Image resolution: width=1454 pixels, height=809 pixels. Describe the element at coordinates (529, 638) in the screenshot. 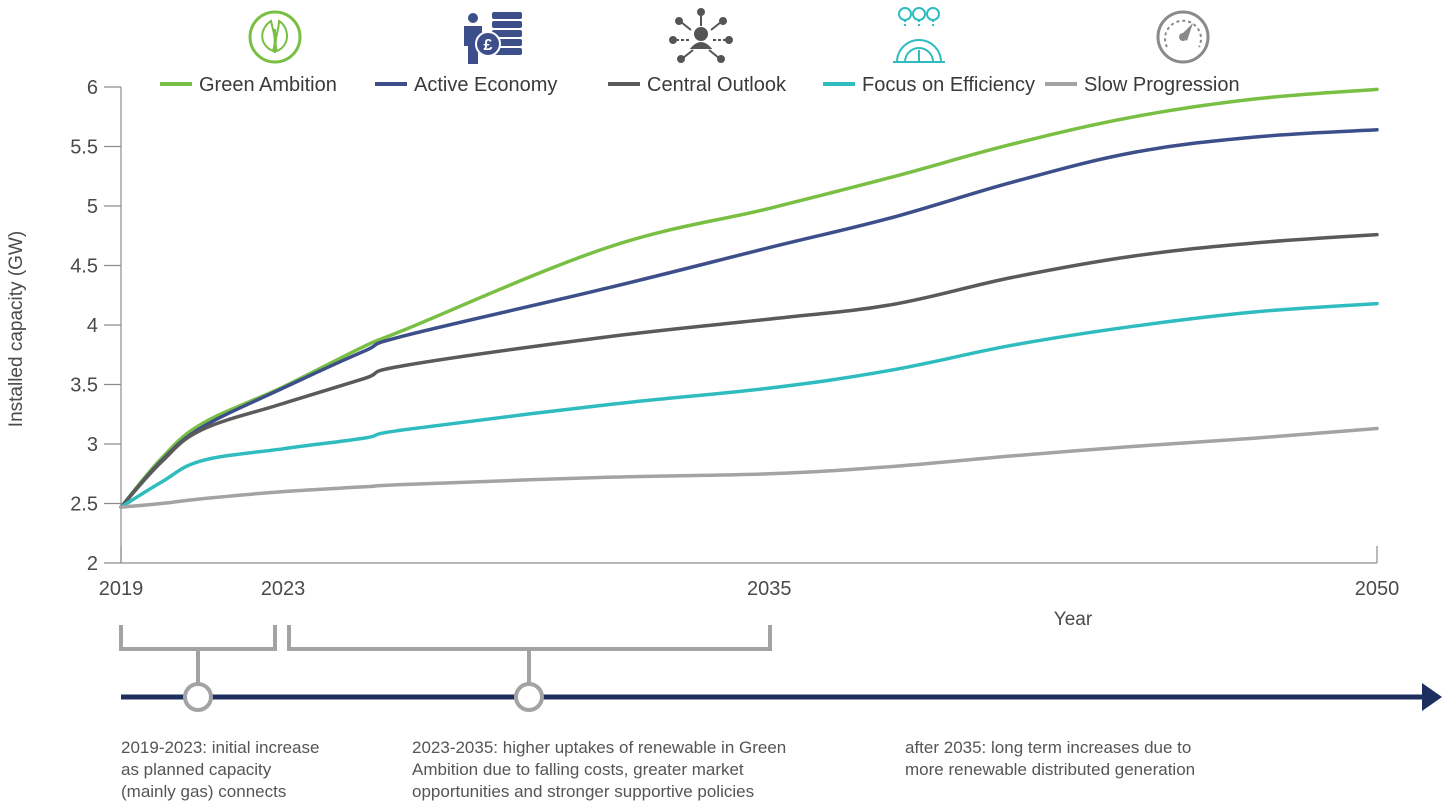

I see `bracket-2023-2035` at that location.